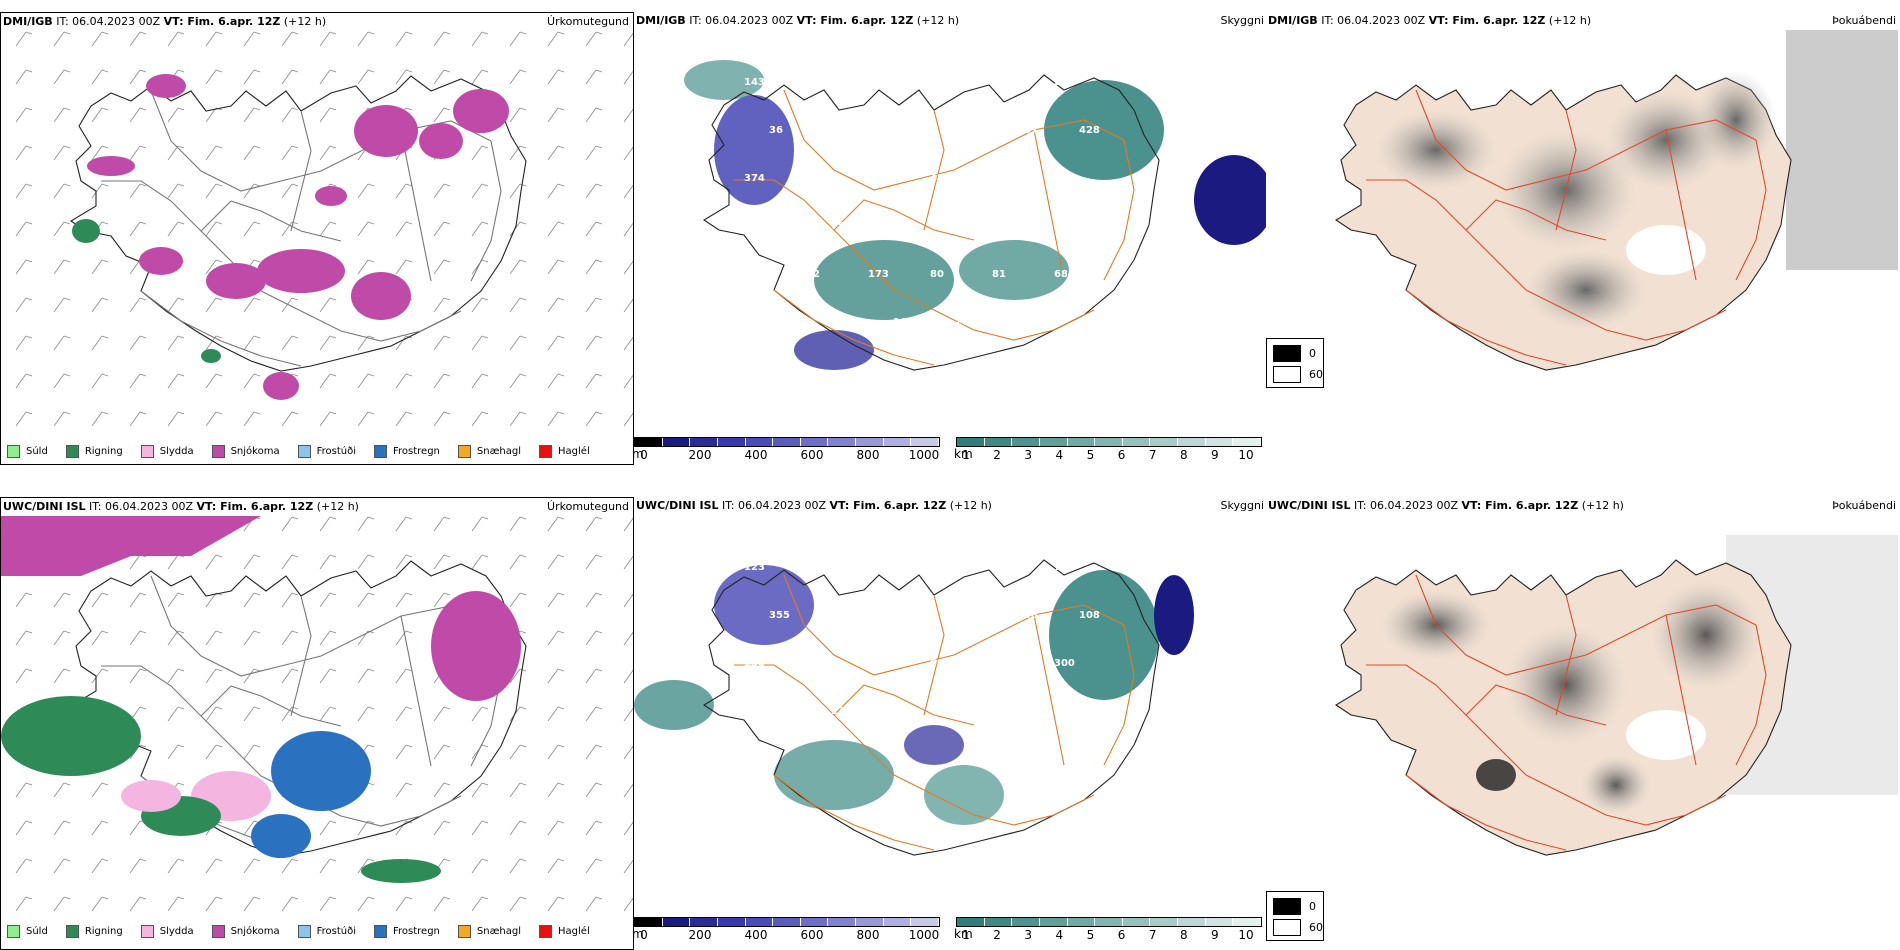 This screenshot has width=1900, height=950. I want to click on lead-time: (+12 h), so click(970, 505).